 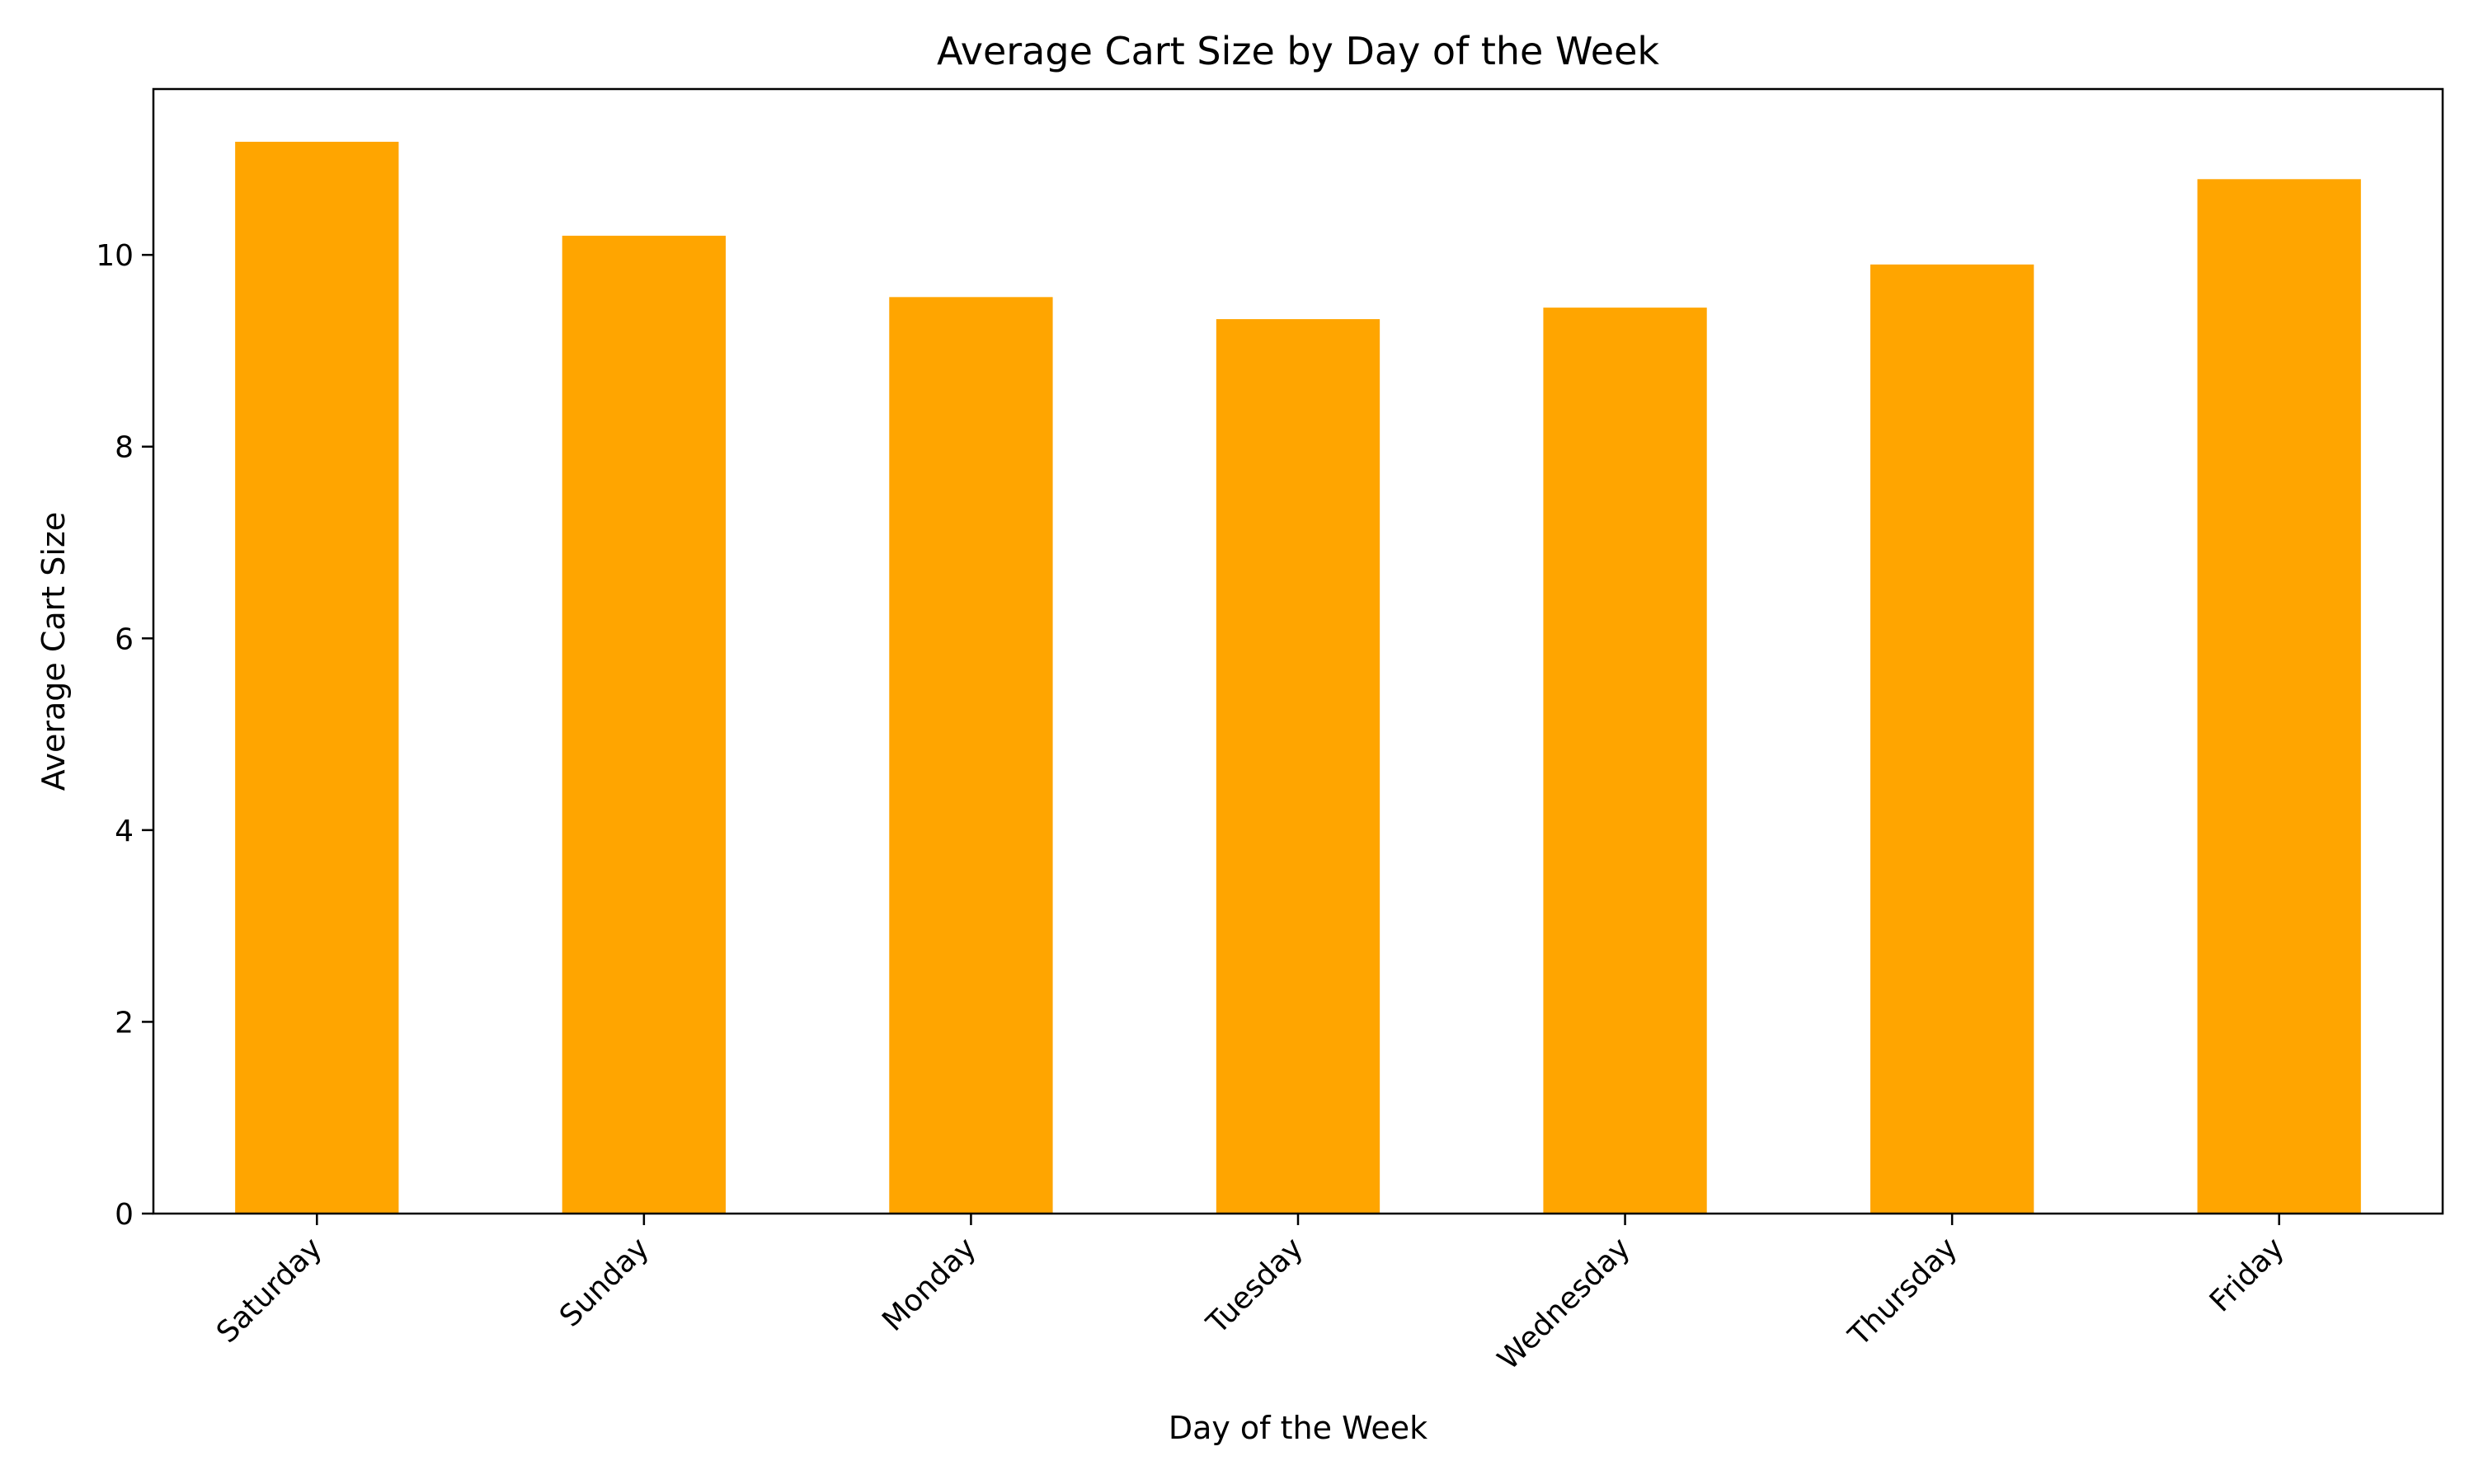 I want to click on y-axis-ticks: 0 2 4 6 8 10, so click(x=124, y=735).